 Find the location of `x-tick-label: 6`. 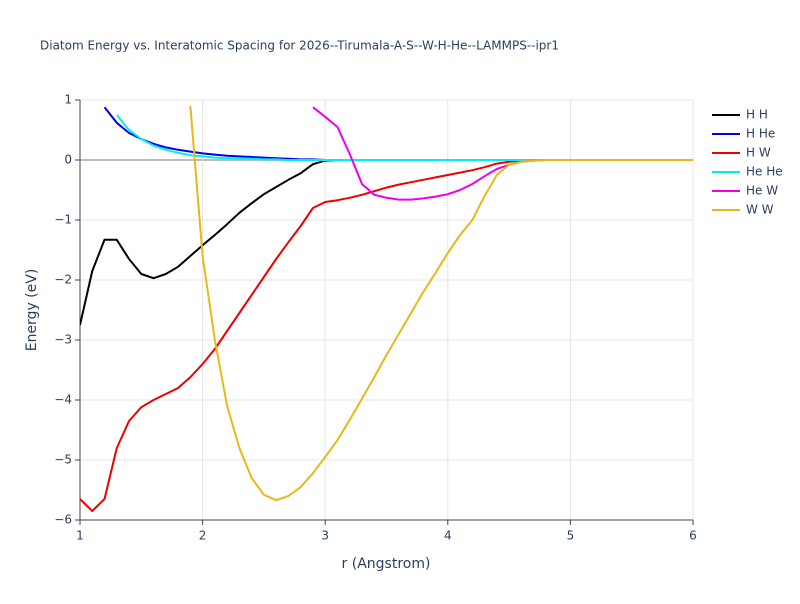

x-tick-label: 6 is located at coordinates (693, 536).